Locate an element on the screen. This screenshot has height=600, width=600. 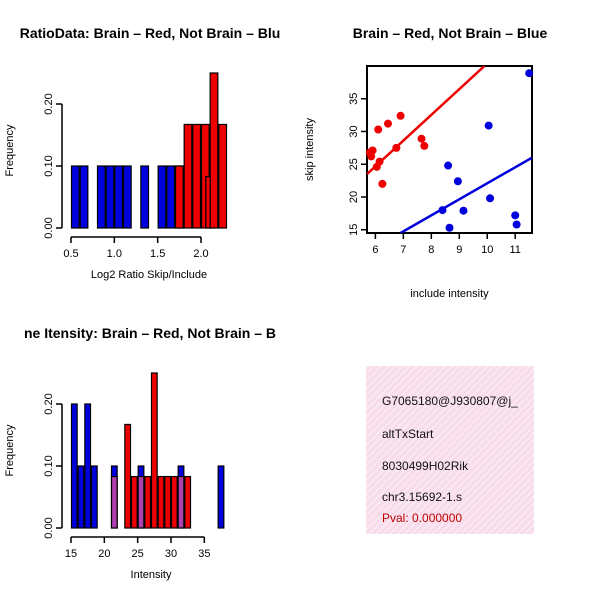
gene-name: 8030499H02Rik is located at coordinates (425, 466).